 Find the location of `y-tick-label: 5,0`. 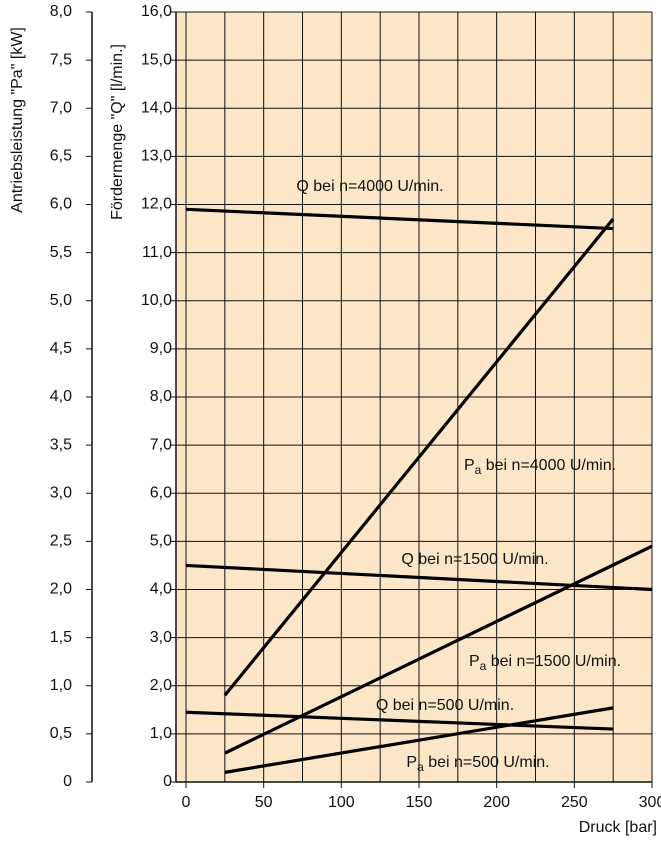

y-tick-label: 5,0 is located at coordinates (61, 300).